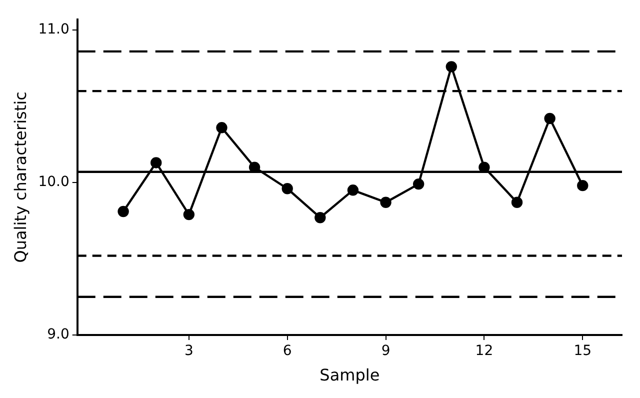  I want to click on y-tick-label: 10.0, so click(54, 182).